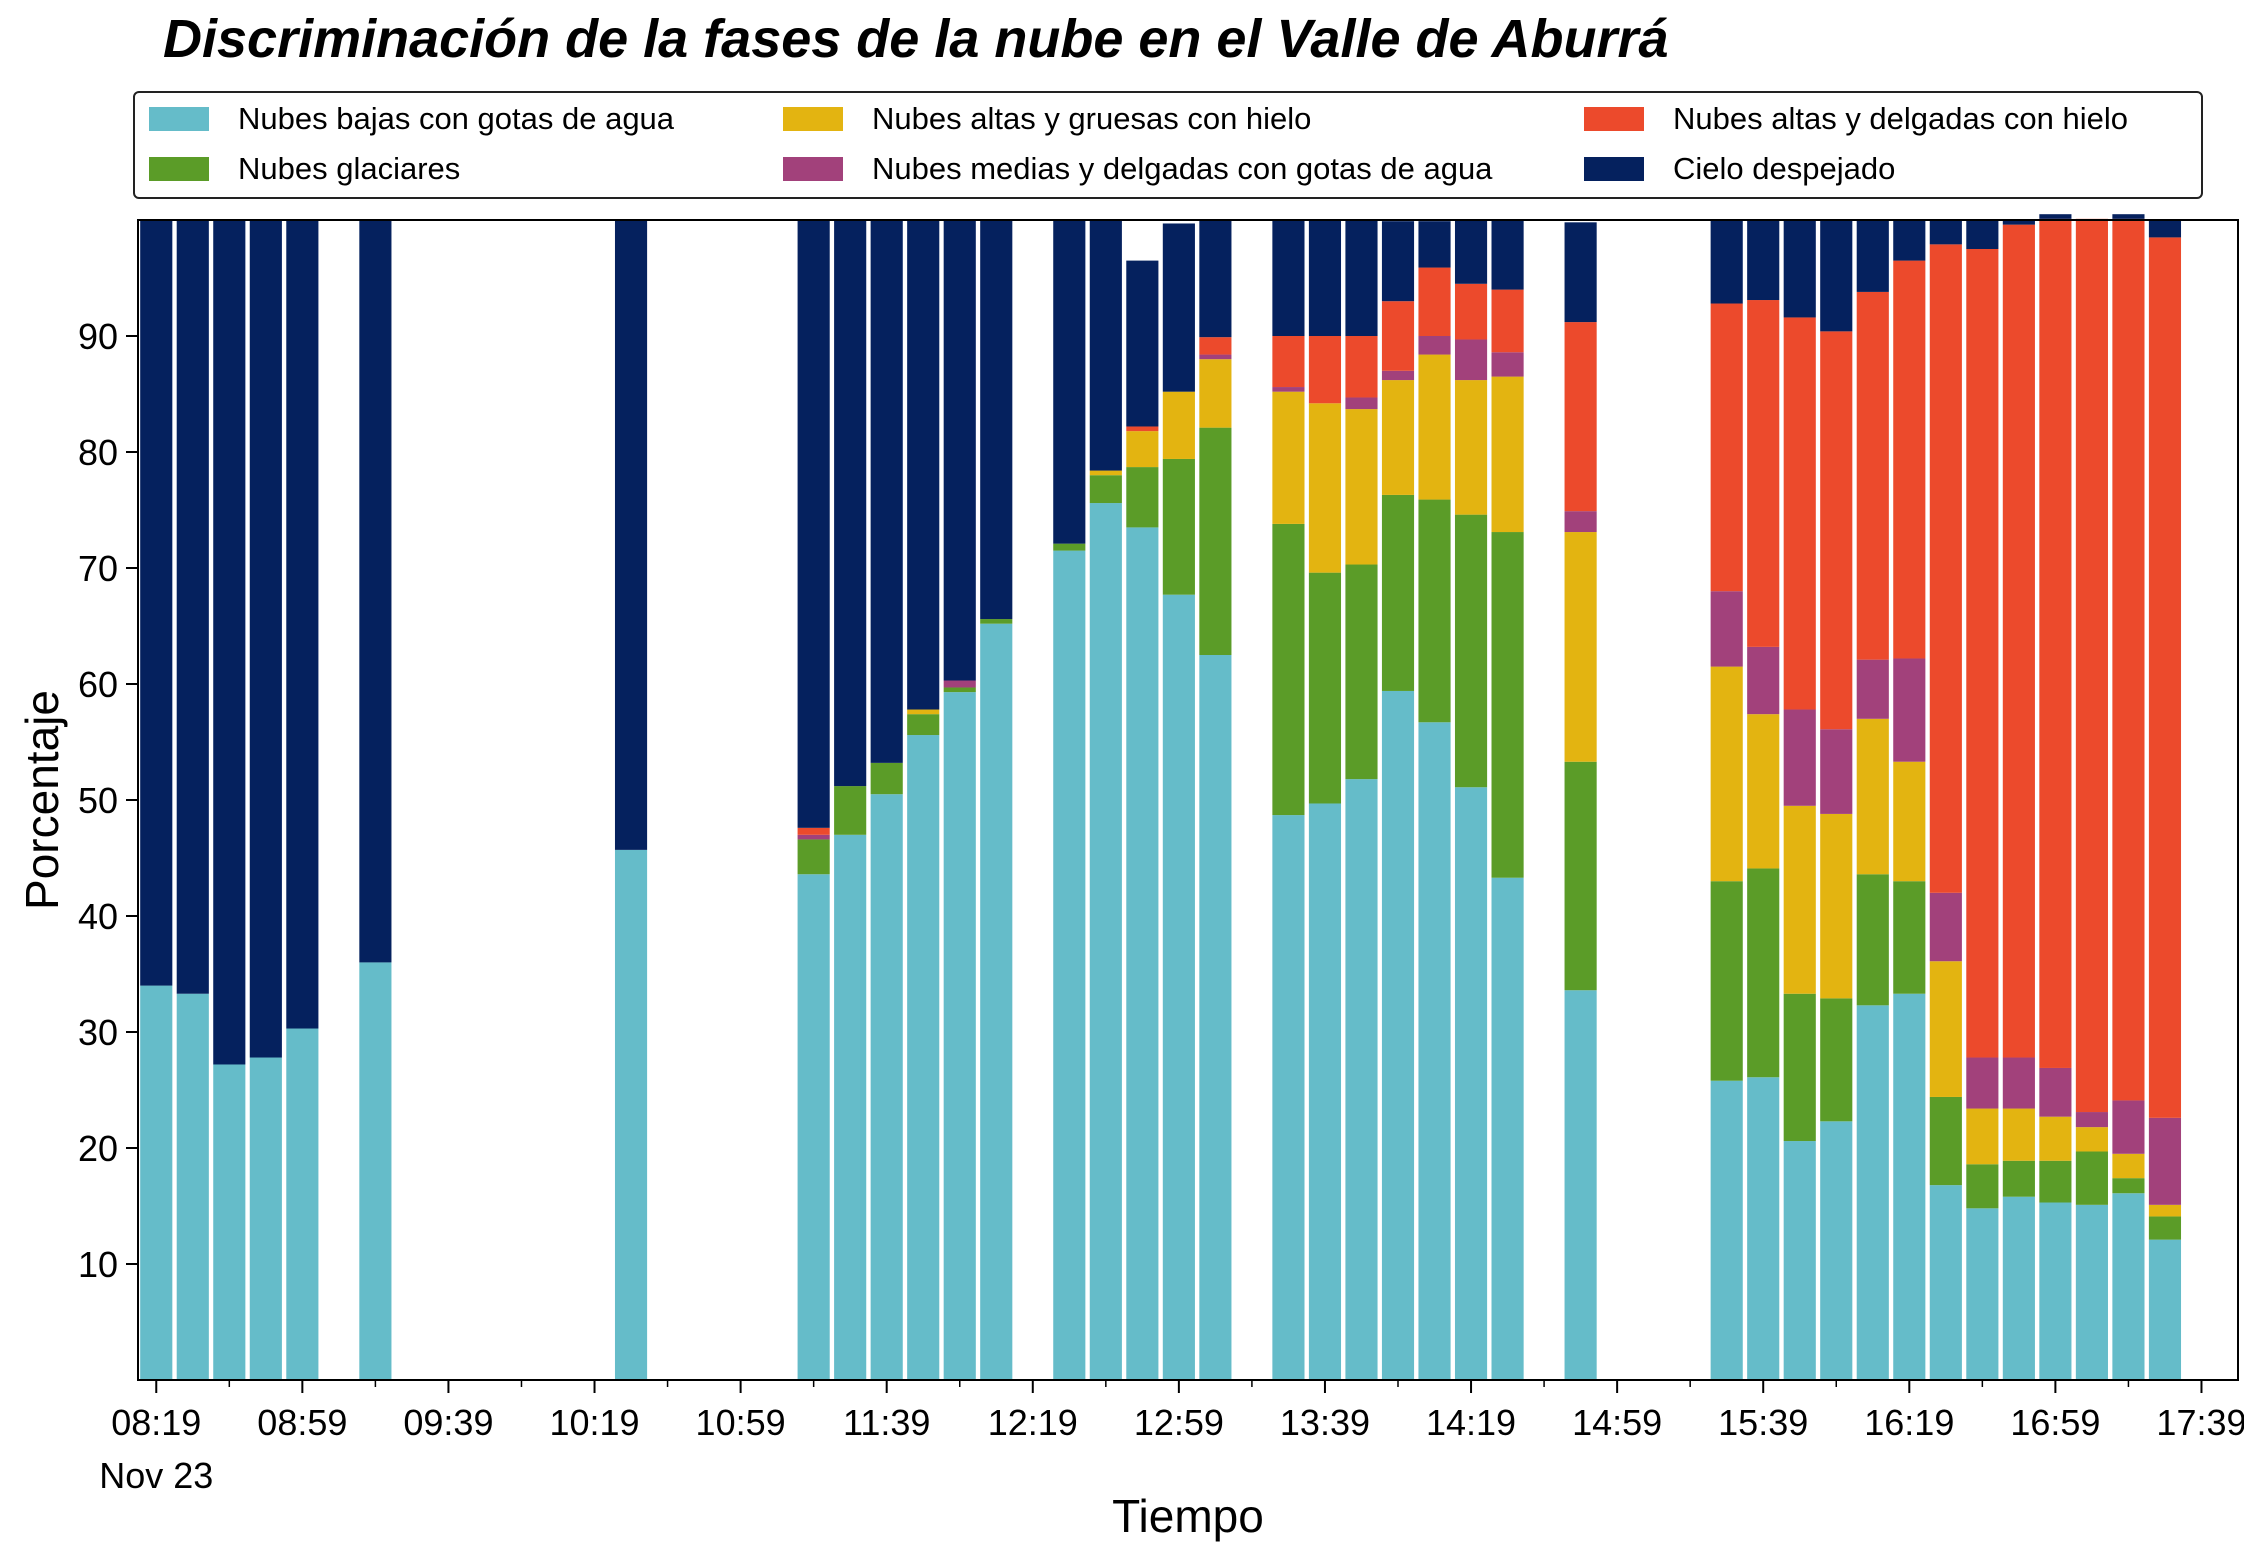  What do you see at coordinates (156, 1475) in the screenshot?
I see `x-date-label: Nov 23` at bounding box center [156, 1475].